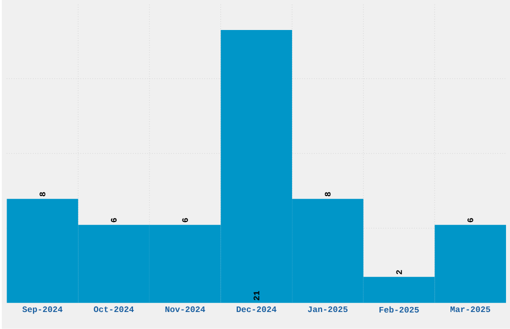  I want to click on x-tick-label: Mar-2025, so click(470, 309).